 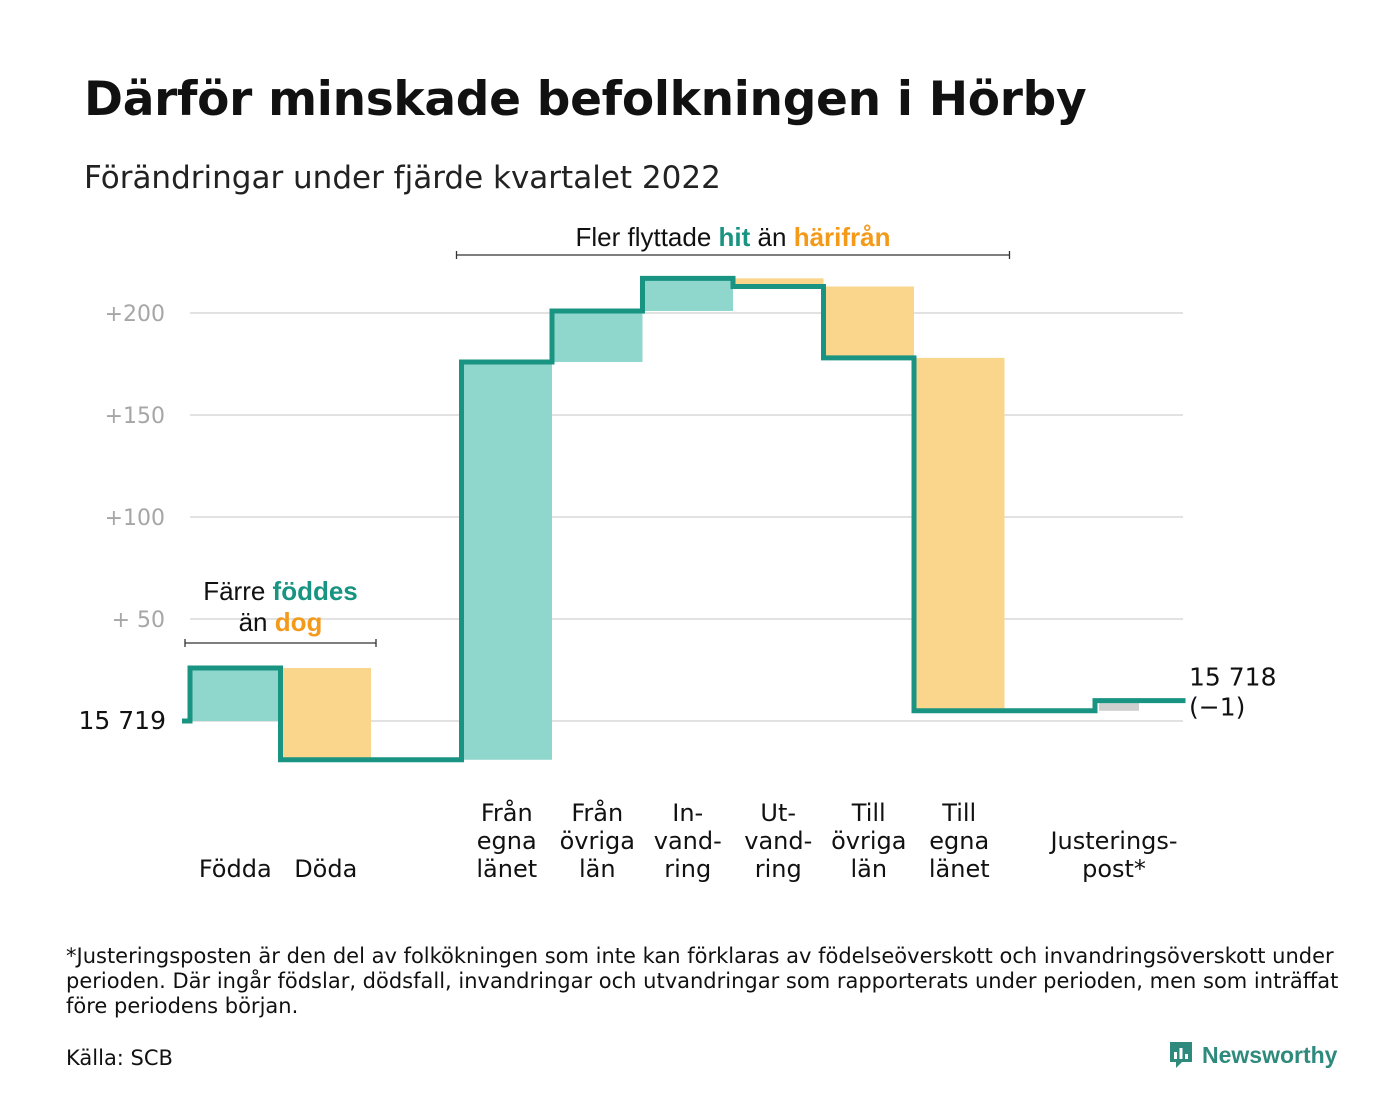 What do you see at coordinates (237, 591) in the screenshot?
I see `annotation-text-run: Färre` at bounding box center [237, 591].